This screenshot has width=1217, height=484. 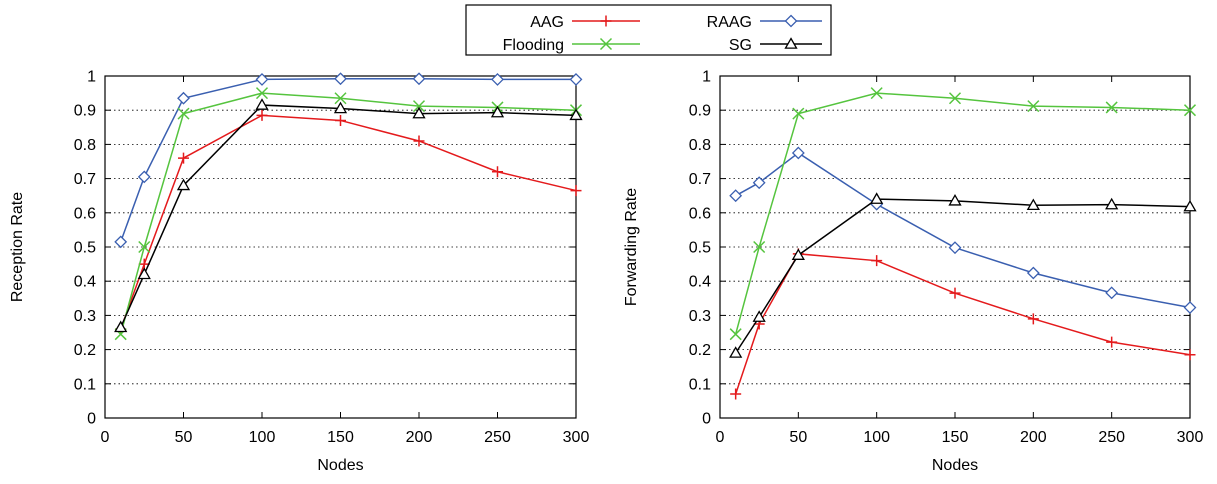 I want to click on x-tick-label: 100, so click(x=262, y=437).